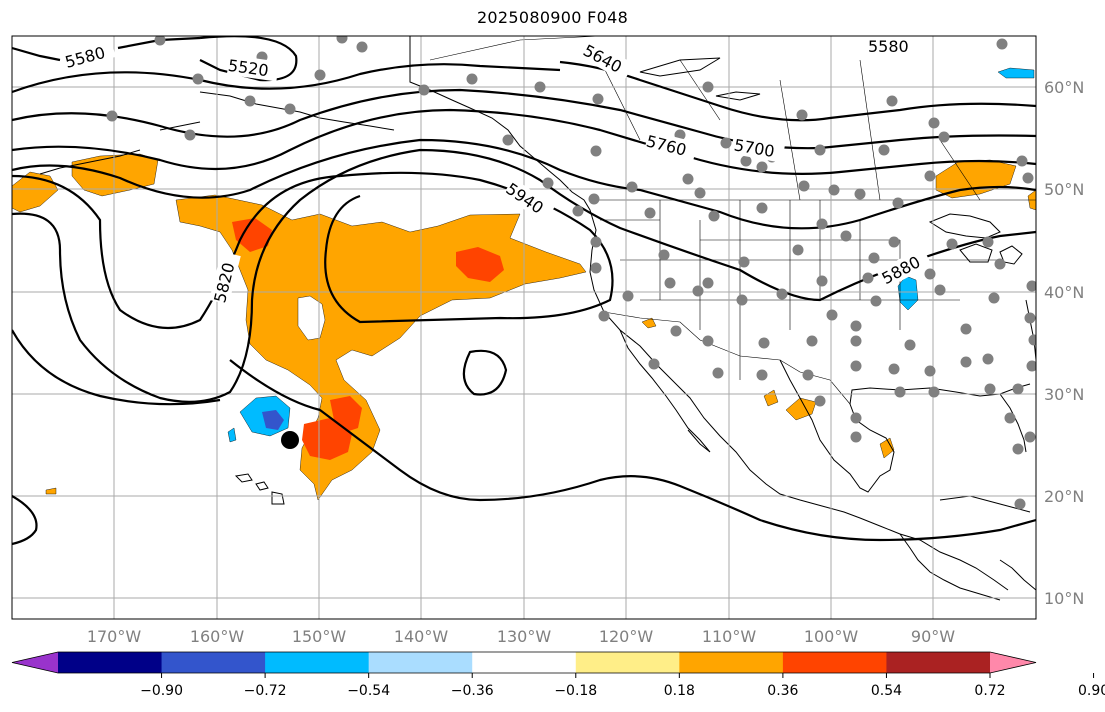 The width and height of the screenshot is (1105, 712). I want to click on lon-label: 120°W, so click(626, 636).